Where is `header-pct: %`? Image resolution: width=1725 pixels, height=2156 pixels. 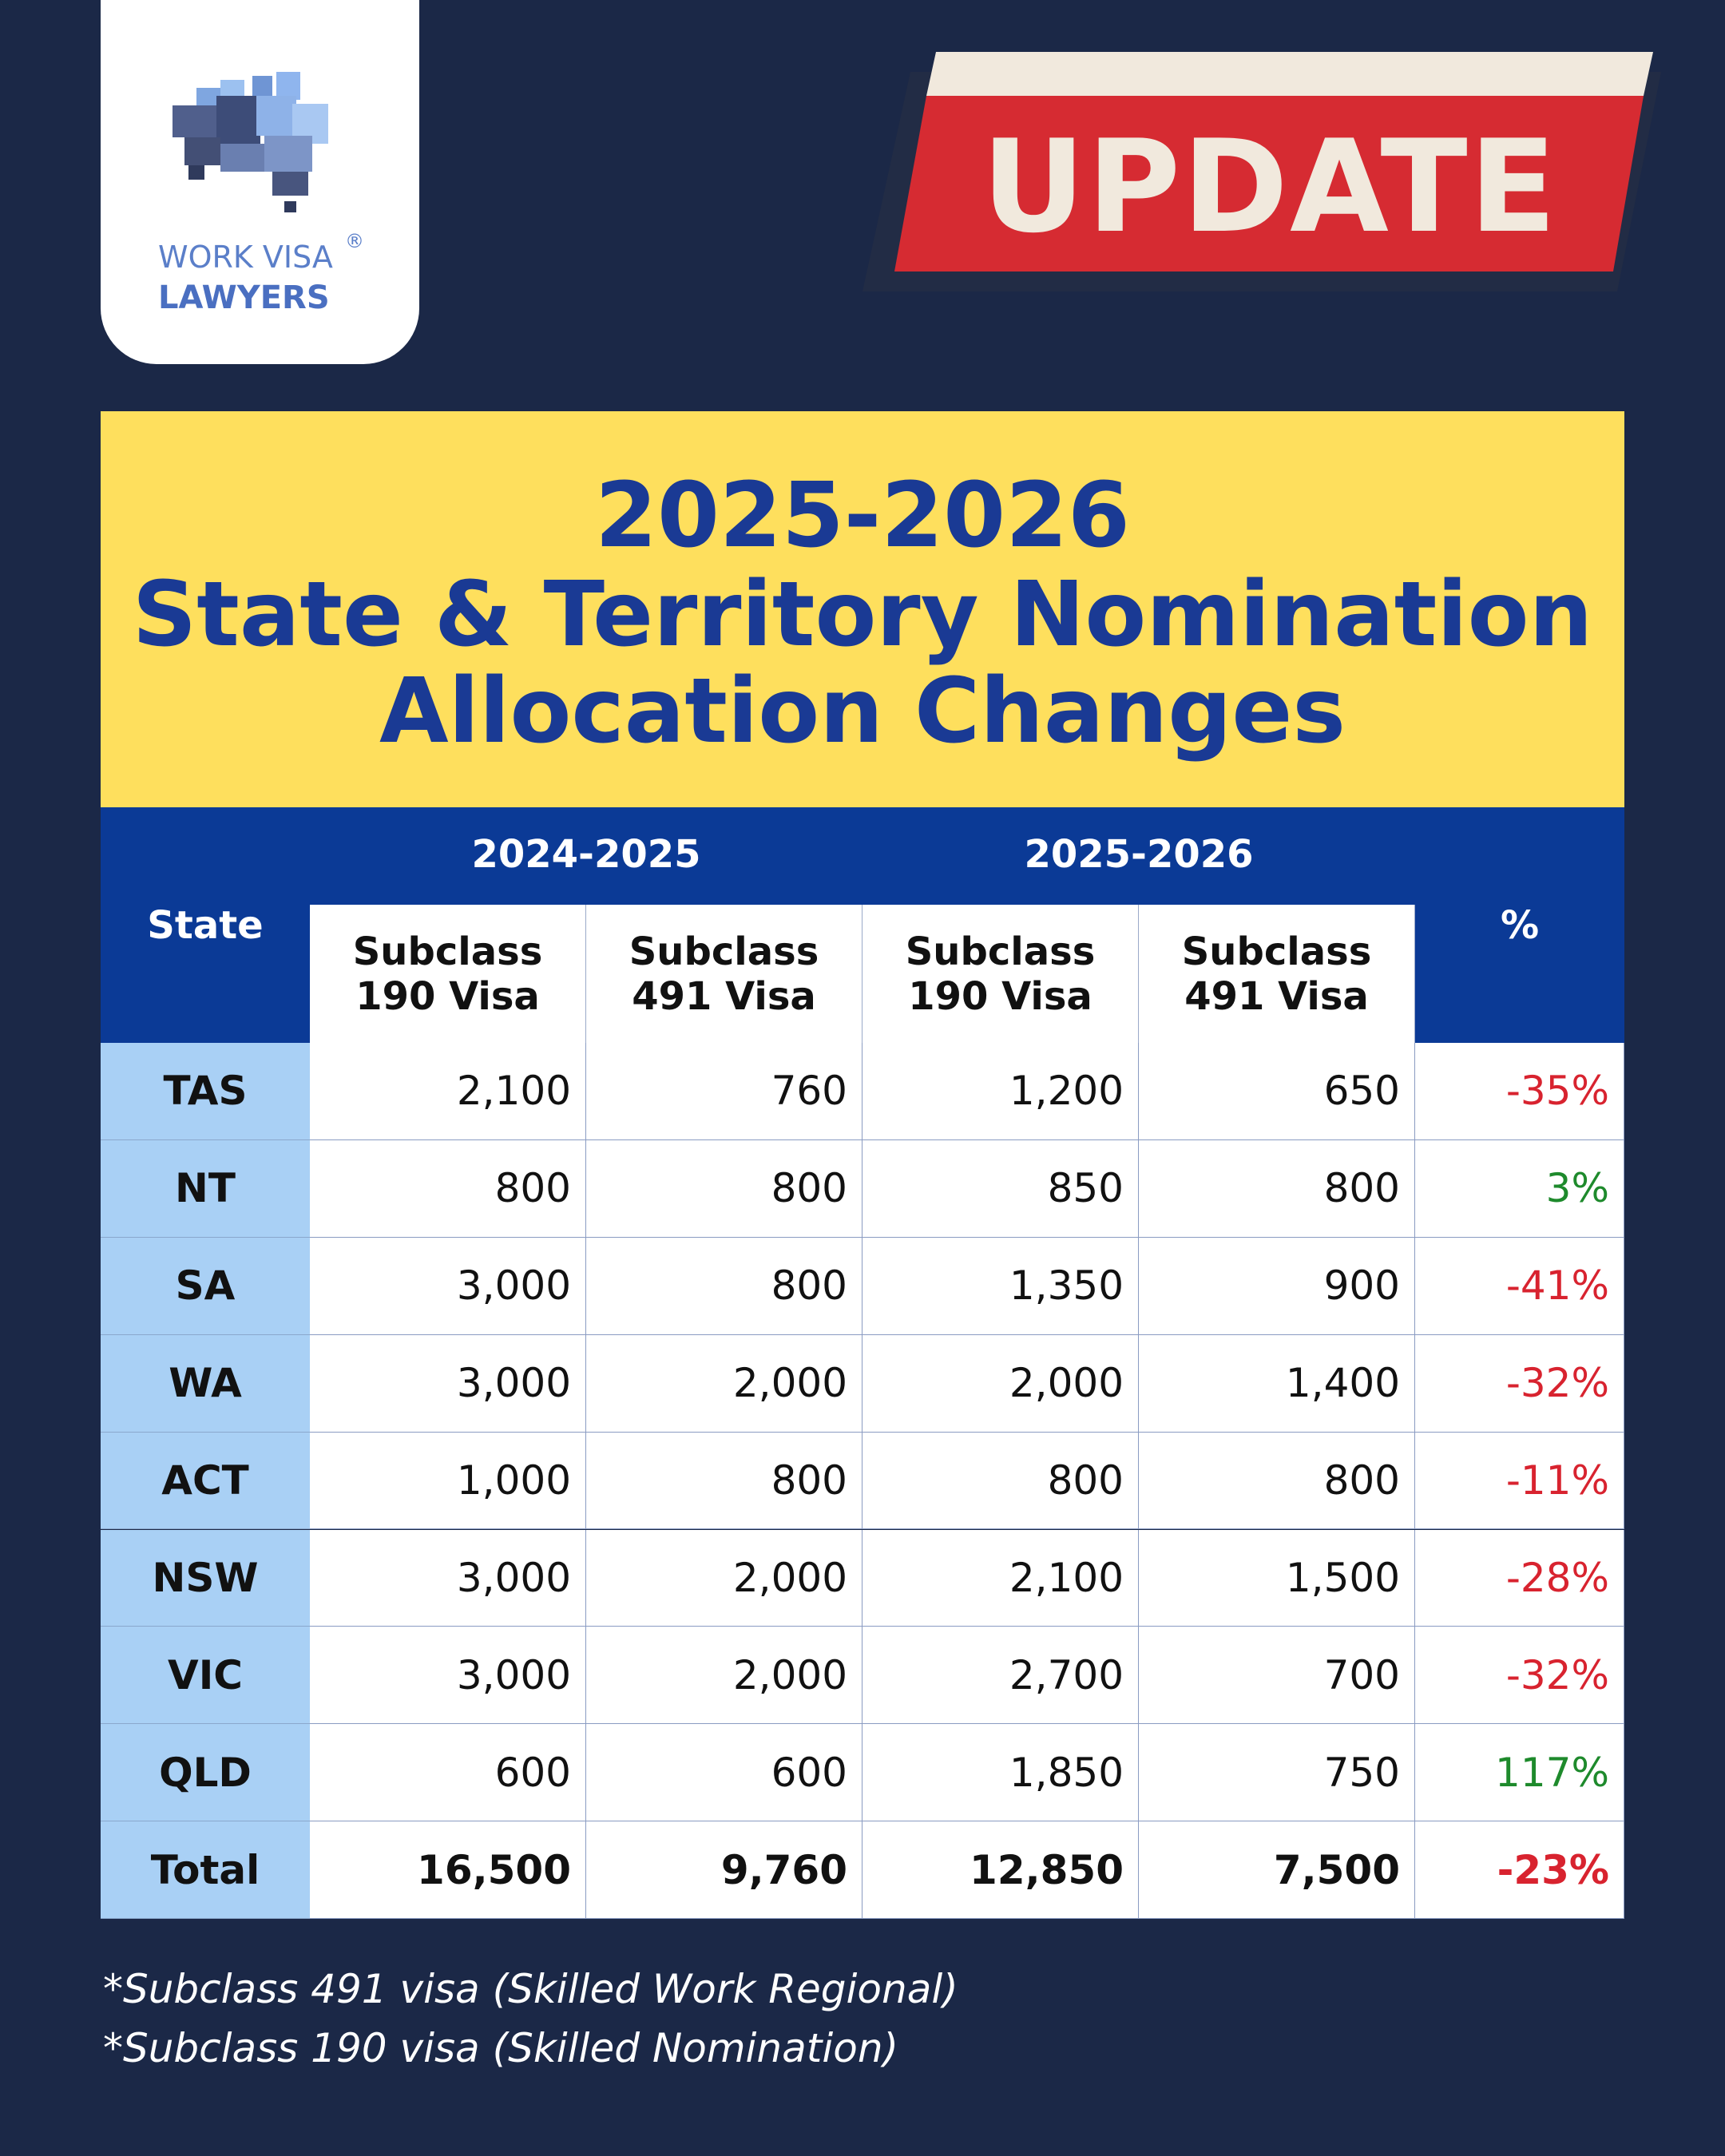
header-pct: % is located at coordinates (1520, 925).